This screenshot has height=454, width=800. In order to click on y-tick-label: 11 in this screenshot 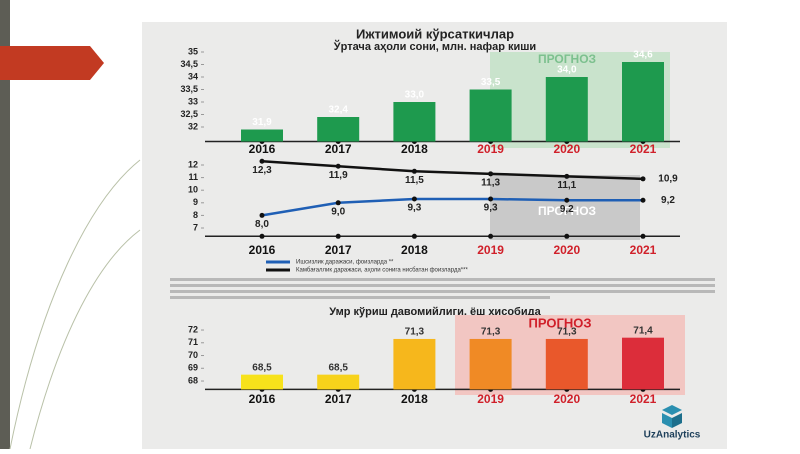, I will do `click(193, 177)`.